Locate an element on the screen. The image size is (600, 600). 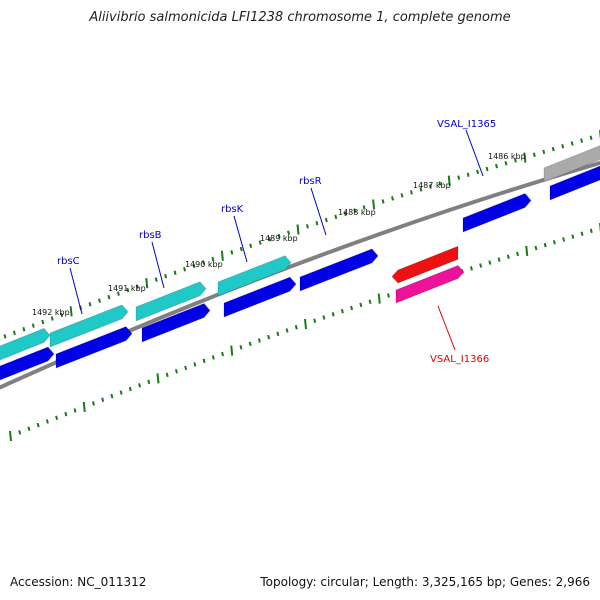
tick-label: 1487 kbp is located at coordinates (432, 185).